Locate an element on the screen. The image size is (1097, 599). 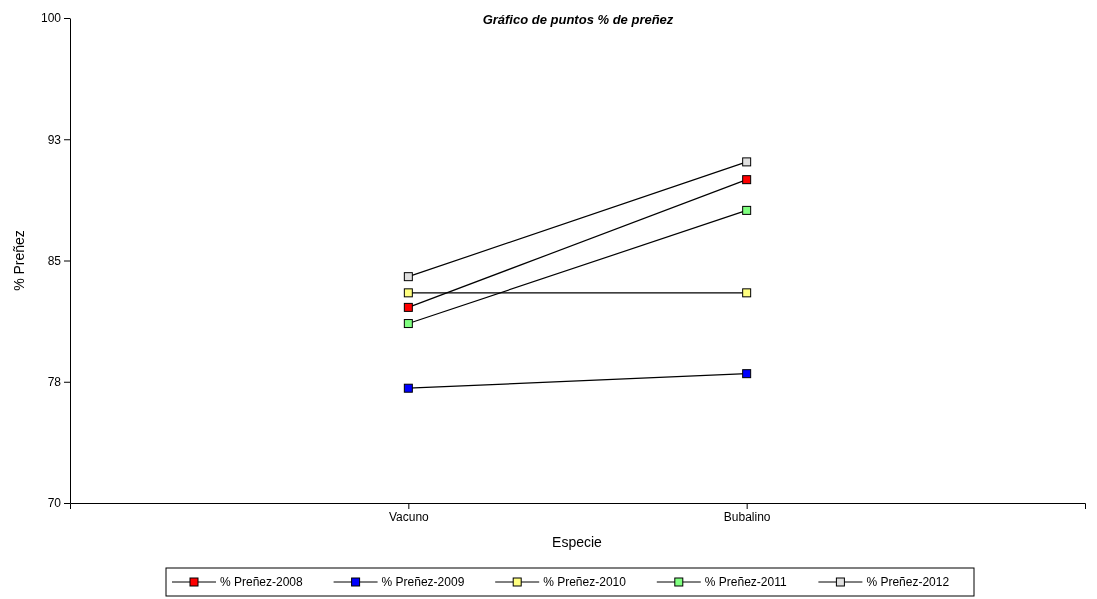
y-tick-label: 93 is located at coordinates (54, 139).